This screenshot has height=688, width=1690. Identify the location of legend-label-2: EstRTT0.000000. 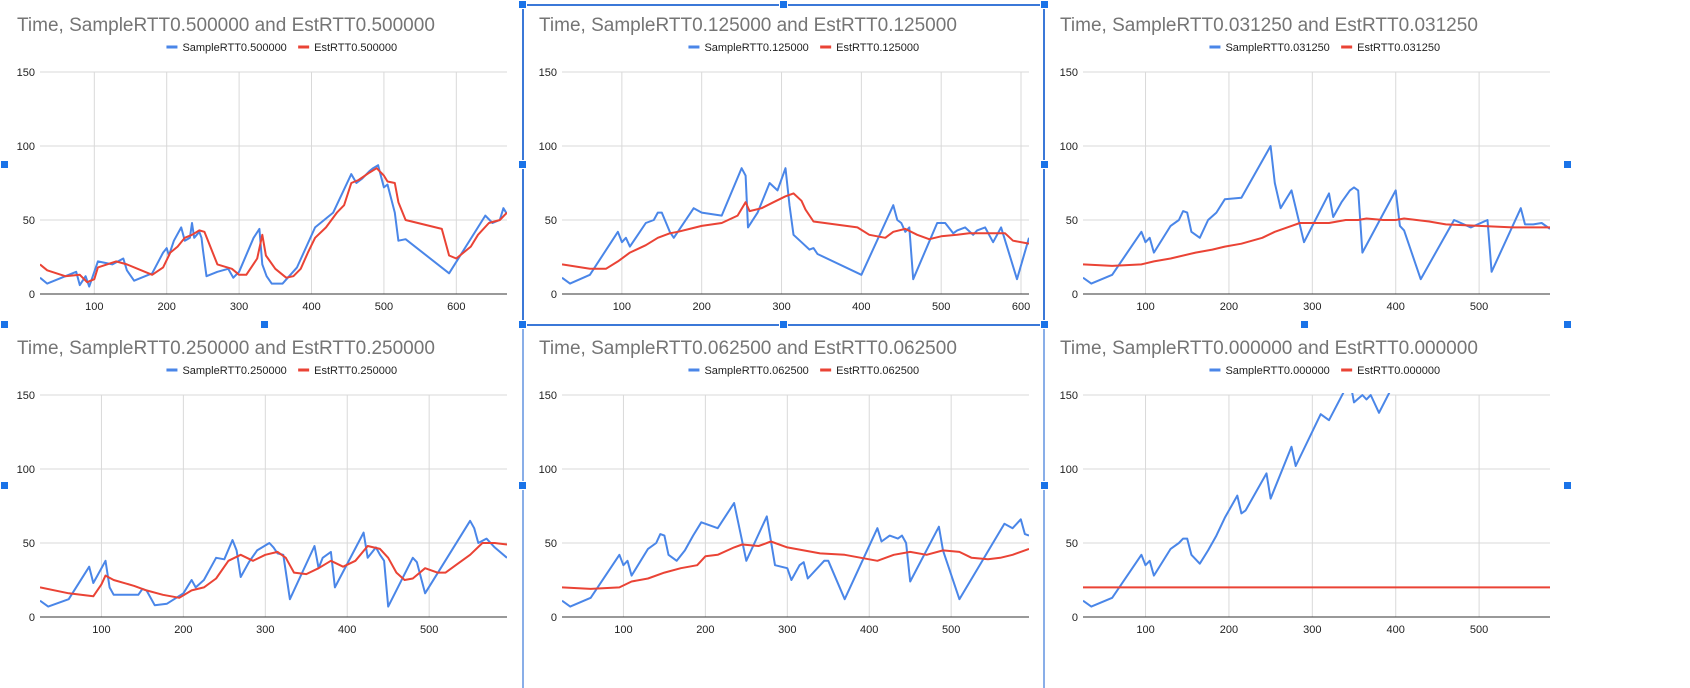
(1398, 371).